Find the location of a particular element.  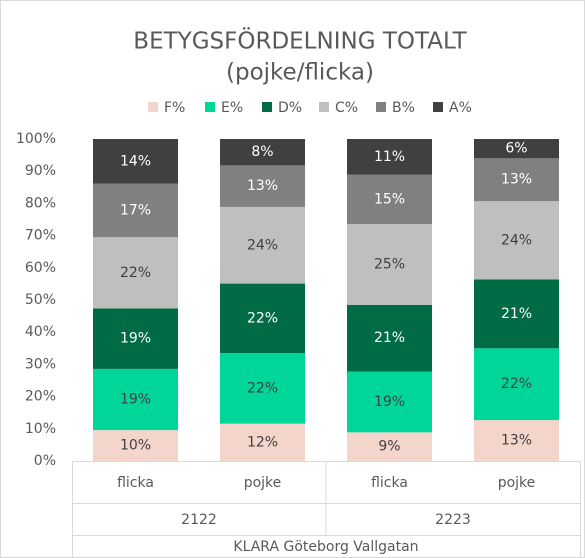

category-group-label: 2223 is located at coordinates (453, 520).